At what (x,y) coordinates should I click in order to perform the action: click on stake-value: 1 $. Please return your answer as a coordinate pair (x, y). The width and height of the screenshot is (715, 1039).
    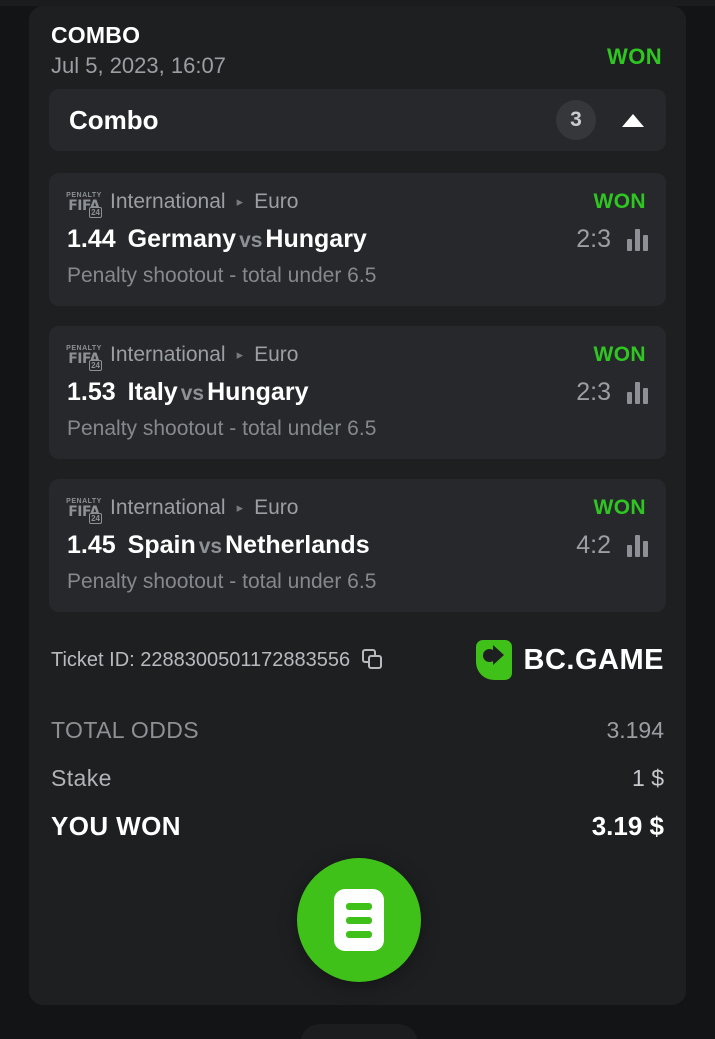
    Looking at the image, I should click on (648, 777).